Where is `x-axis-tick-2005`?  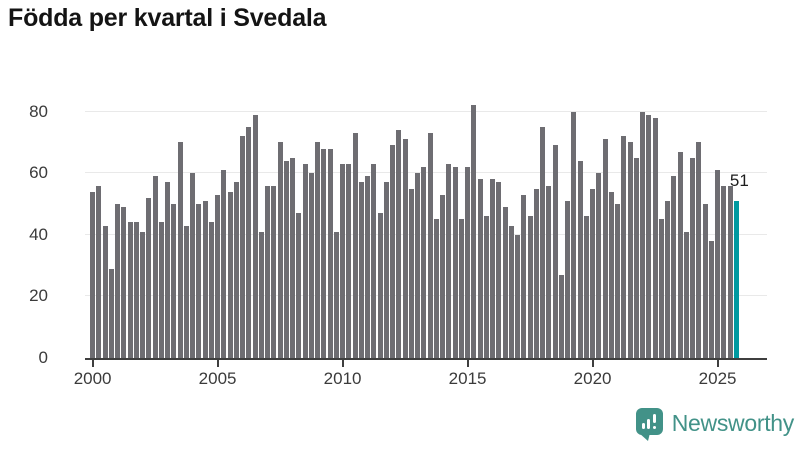 x-axis-tick-2005 is located at coordinates (217, 363).